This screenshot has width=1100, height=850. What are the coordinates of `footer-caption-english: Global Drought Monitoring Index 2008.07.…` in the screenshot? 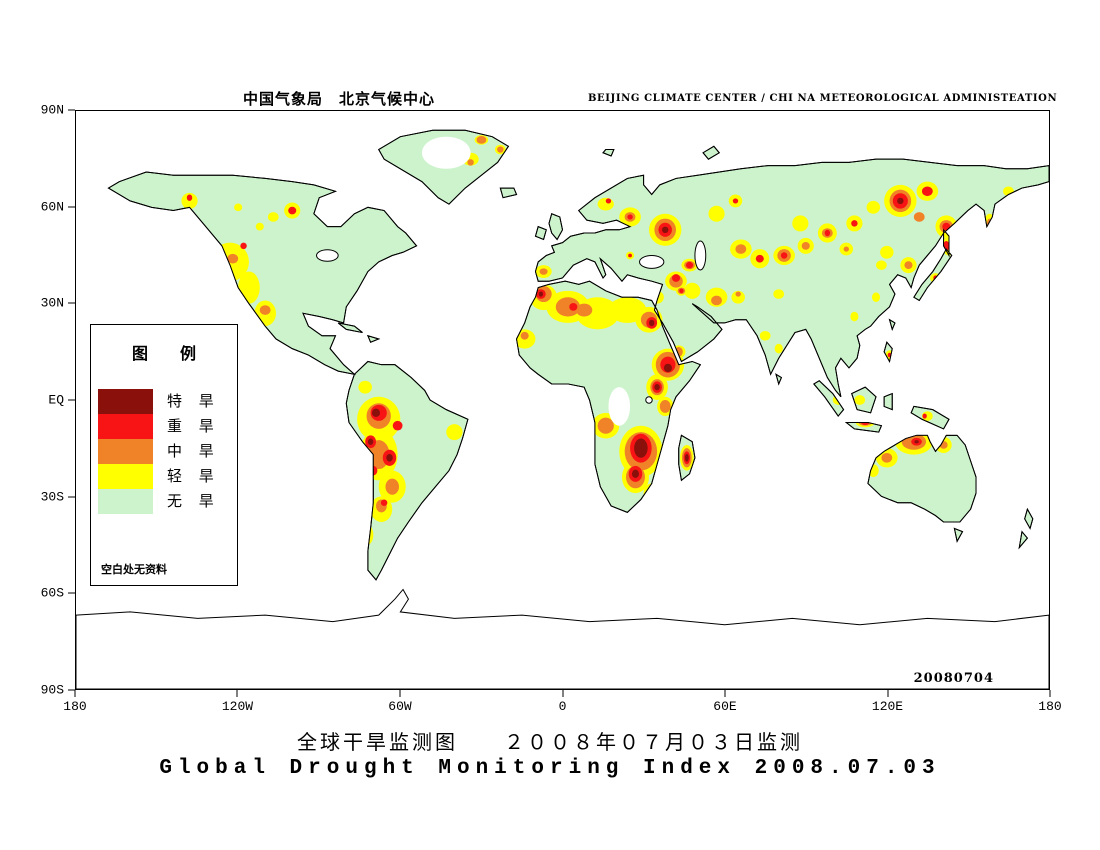 It's located at (550, 768).